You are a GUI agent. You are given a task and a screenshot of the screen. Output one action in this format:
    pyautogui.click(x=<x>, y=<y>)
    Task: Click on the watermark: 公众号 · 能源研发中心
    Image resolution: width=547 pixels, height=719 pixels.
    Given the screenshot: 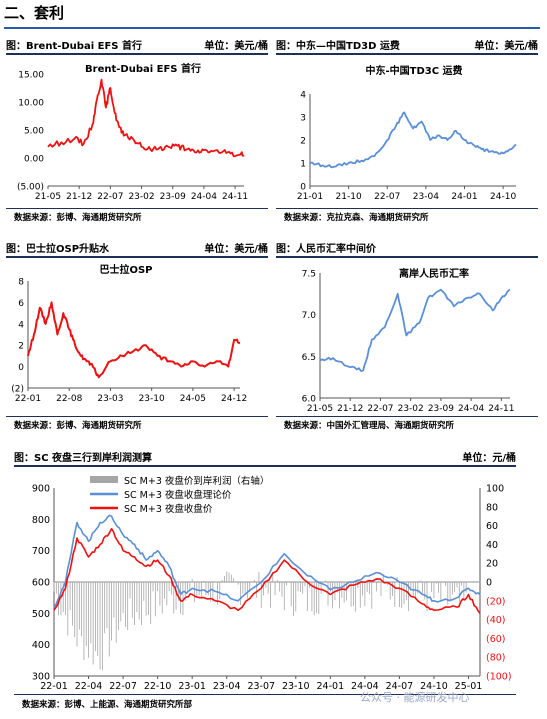 What is the action you would take?
    pyautogui.click(x=415, y=697)
    